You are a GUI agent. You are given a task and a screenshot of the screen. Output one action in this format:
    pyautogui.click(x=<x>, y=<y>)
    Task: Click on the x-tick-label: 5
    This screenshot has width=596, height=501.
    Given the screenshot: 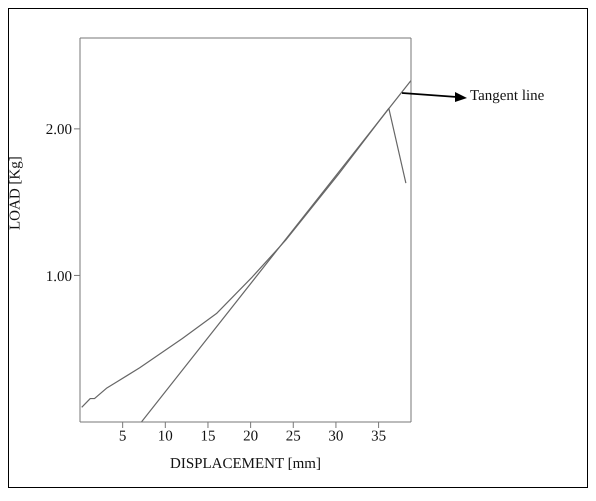 What is the action you would take?
    pyautogui.click(x=122, y=436)
    